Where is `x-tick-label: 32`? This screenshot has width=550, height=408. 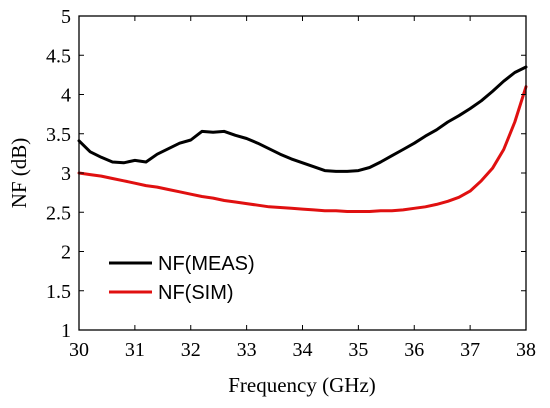
x-tick-label: 32 is located at coordinates (191, 350).